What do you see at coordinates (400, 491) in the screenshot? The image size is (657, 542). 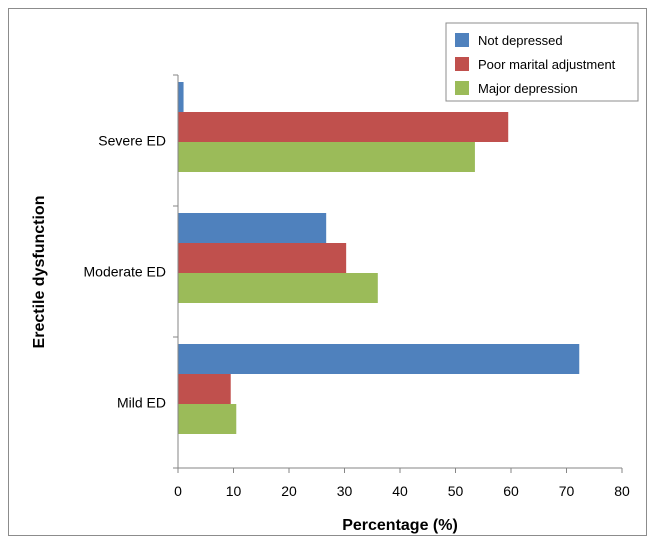 I see `x-tick-label-40: 40` at bounding box center [400, 491].